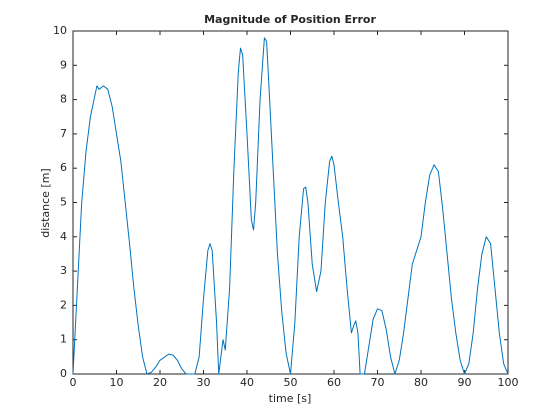 The image size is (560, 420). Describe the element at coordinates (160, 382) in the screenshot. I see `x-tick-label: 20` at that location.